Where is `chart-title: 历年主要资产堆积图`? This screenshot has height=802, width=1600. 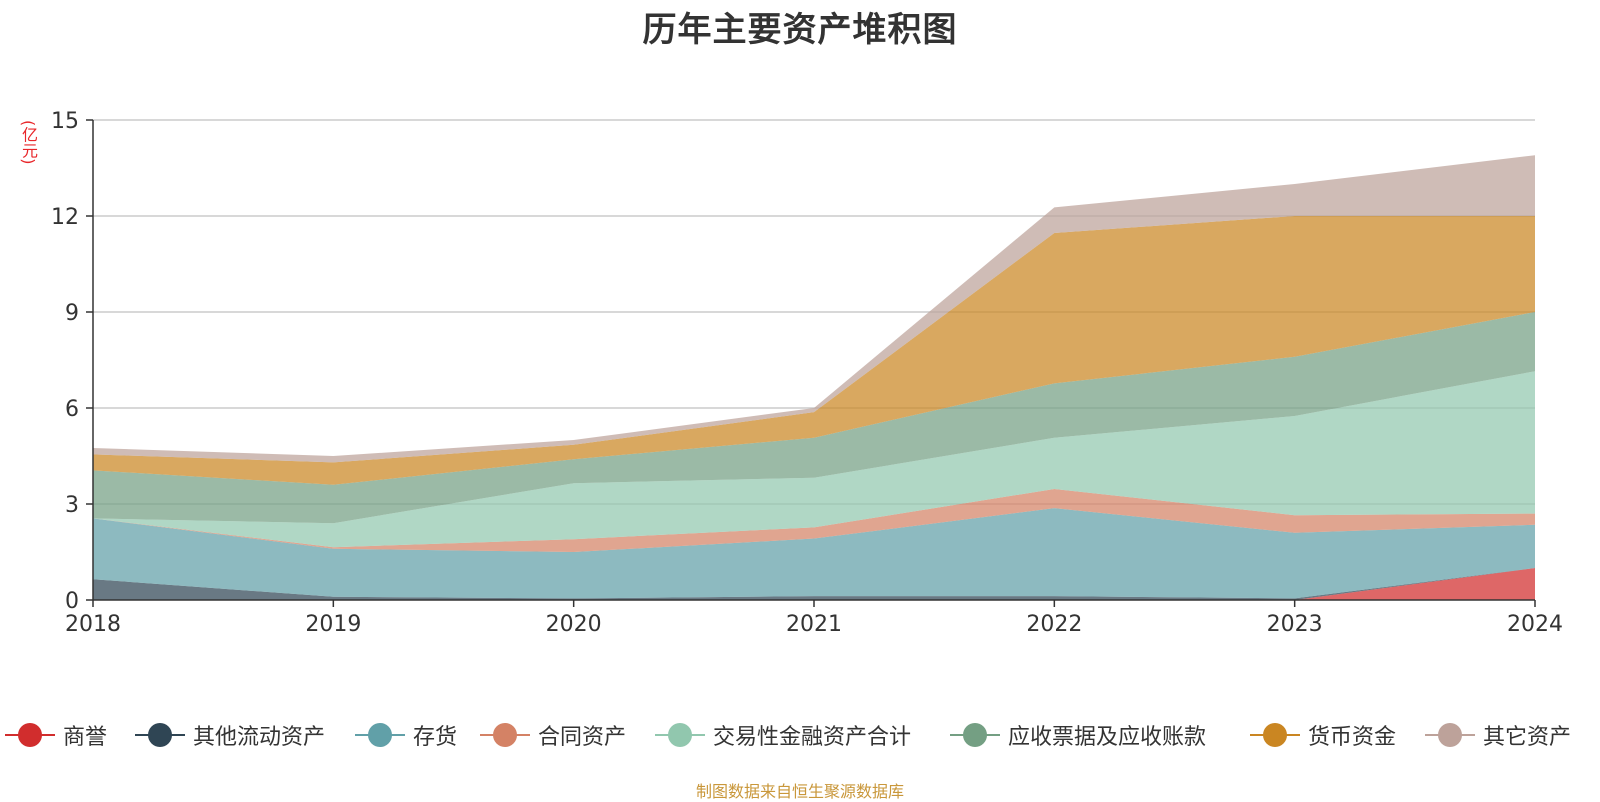 chart-title: 历年主要资产堆积图 is located at coordinates (800, 30).